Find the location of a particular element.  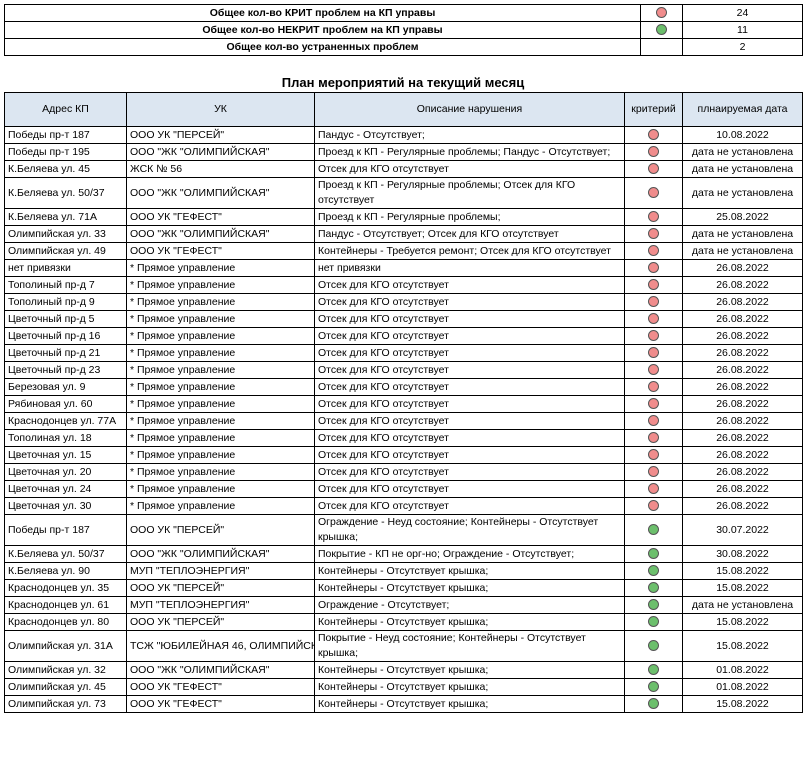

address-cell: Рябиновая ул. 60 is located at coordinates (65, 404).